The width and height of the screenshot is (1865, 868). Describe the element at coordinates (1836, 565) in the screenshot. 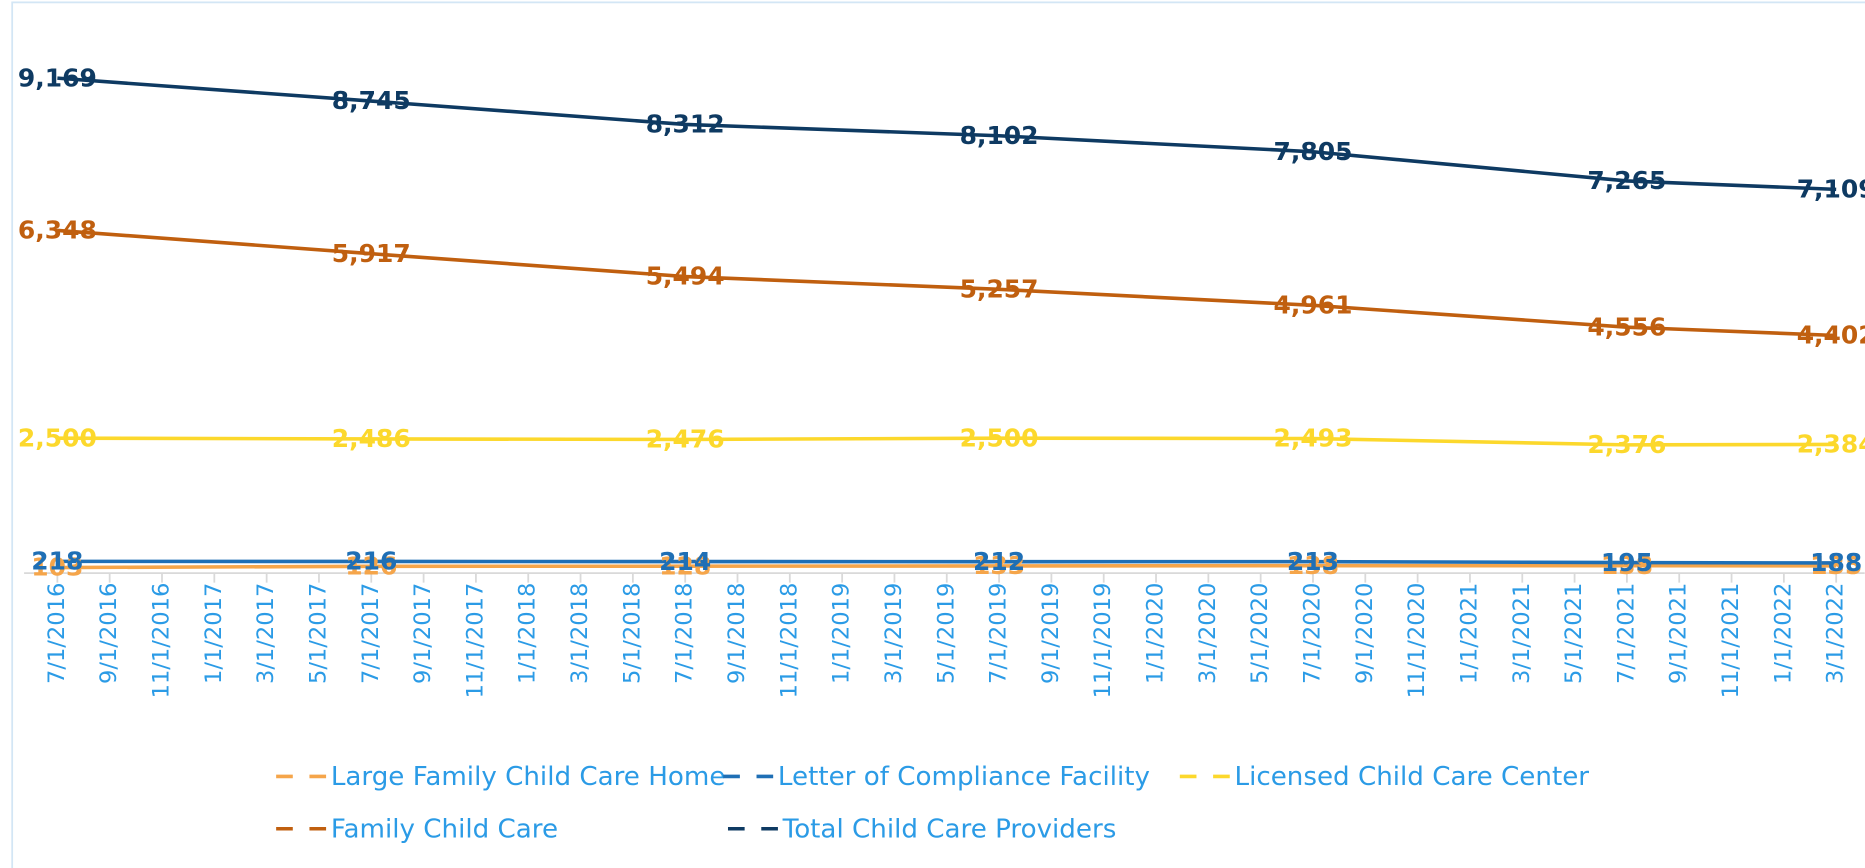

I see `data-label: 135` at that location.